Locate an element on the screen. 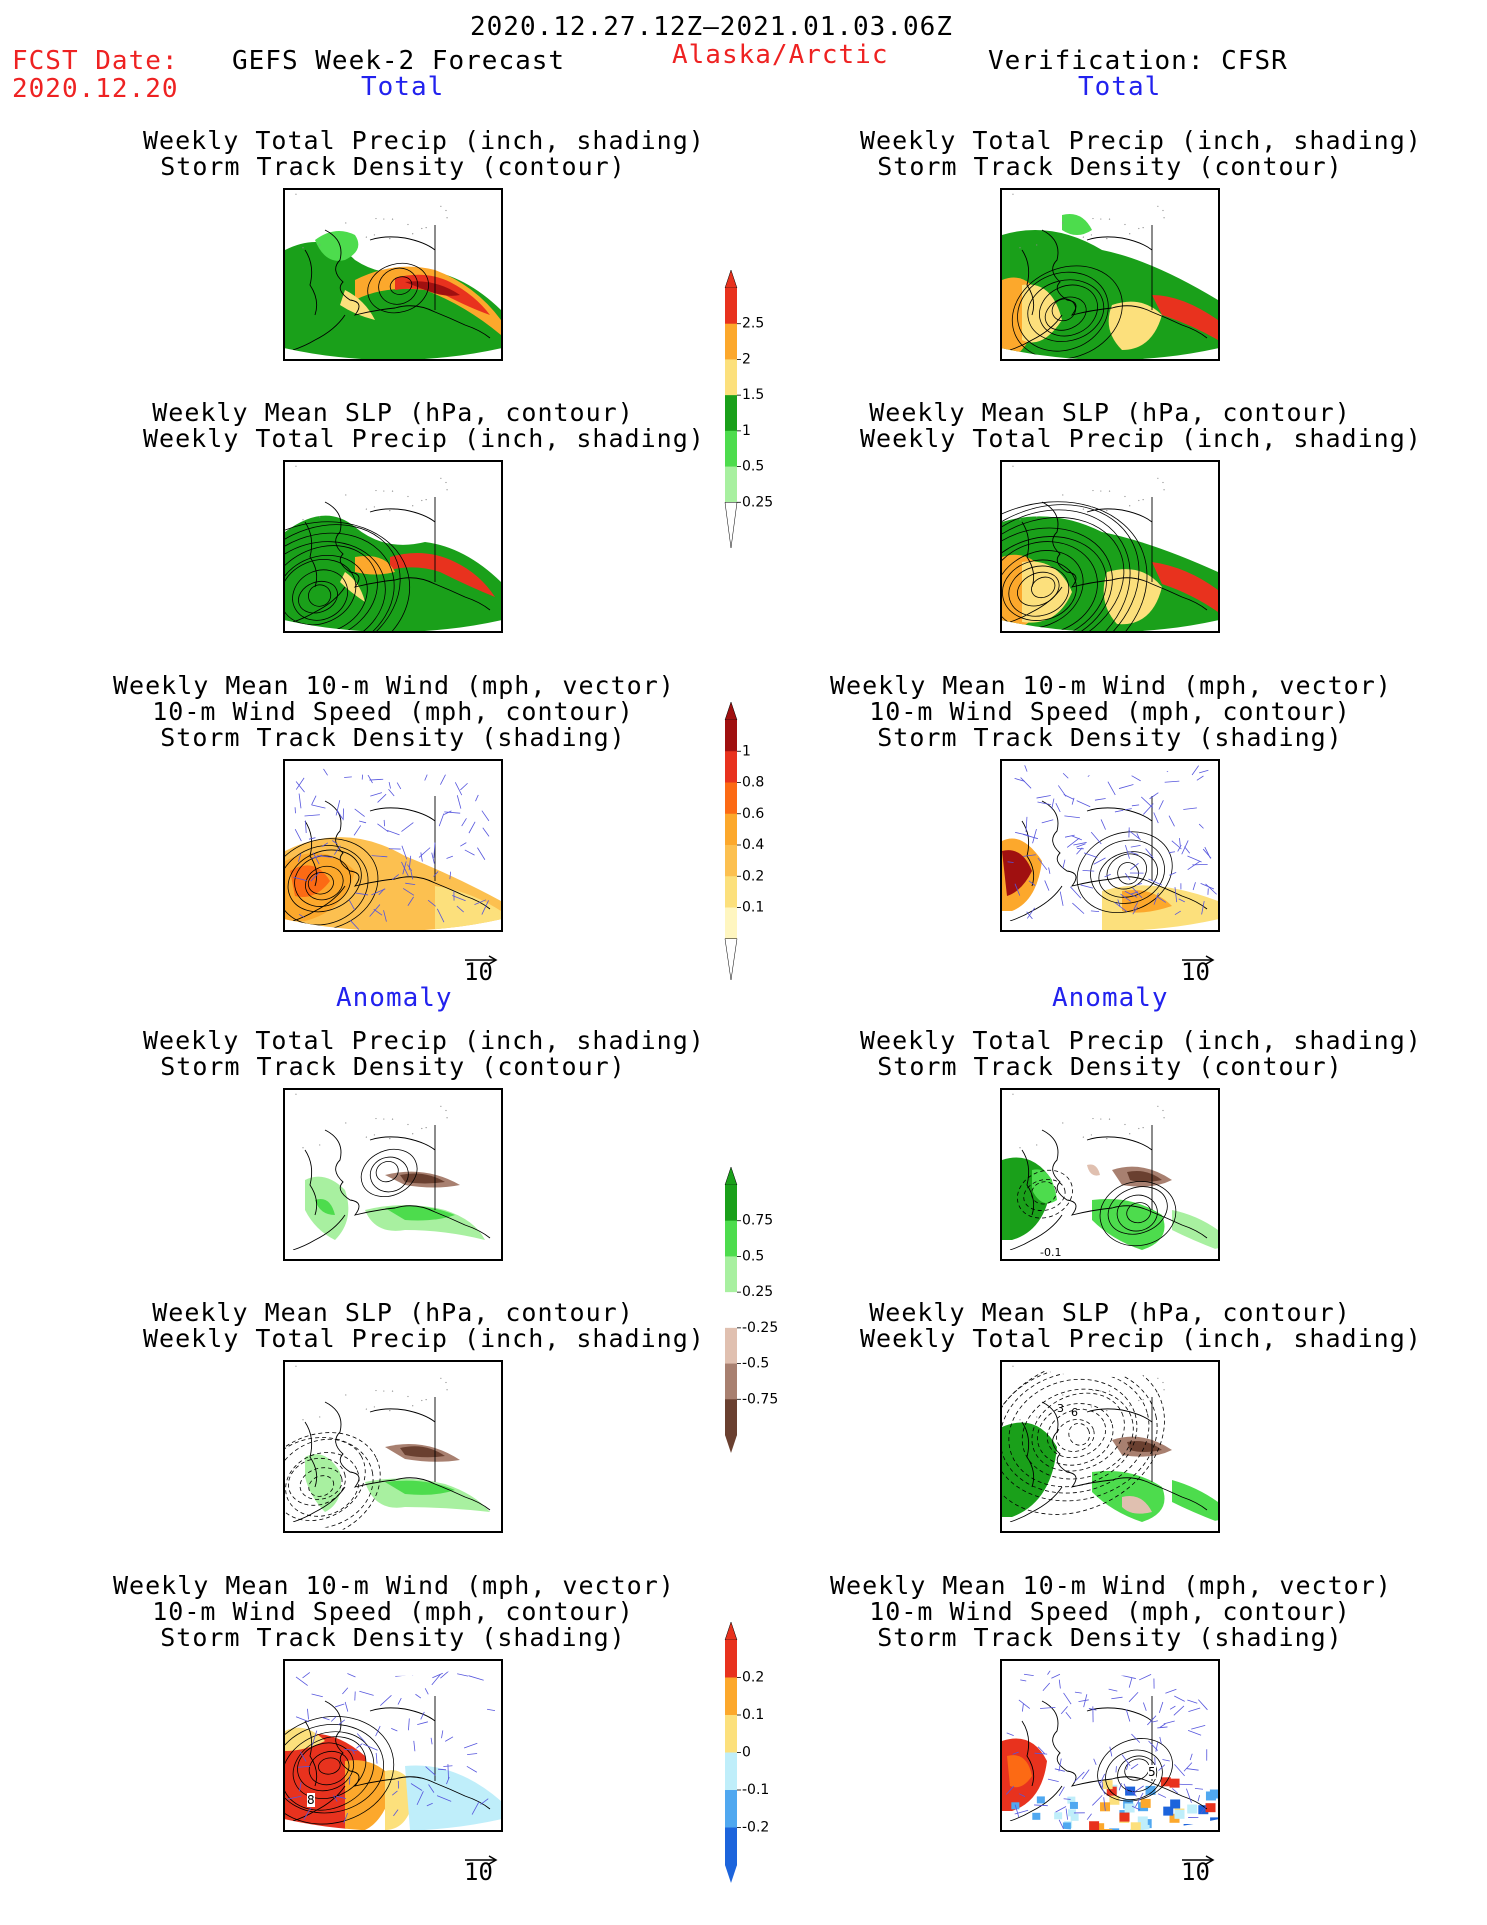 This screenshot has width=1487, height=1925. forecast-period: 2020.12.27.12Z–2021.01.03.06Z is located at coordinates (711, 27).